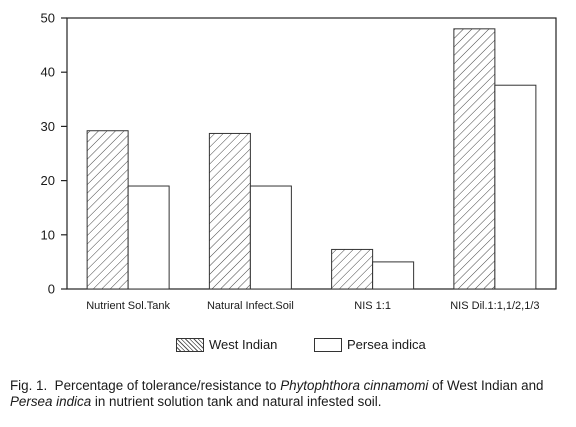 The width and height of the screenshot is (576, 427). I want to click on legend-label-persea-indica: Persea indica, so click(386, 344).